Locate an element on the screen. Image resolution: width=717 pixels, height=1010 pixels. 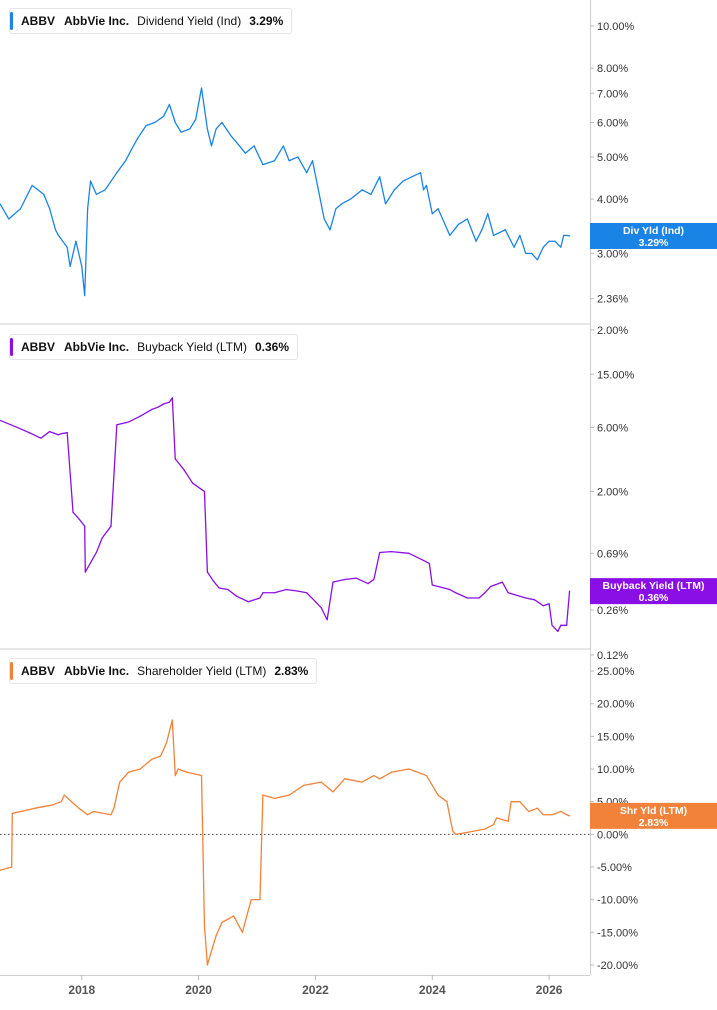
badge-label: Div Yld (Ind) is located at coordinates (653, 231).